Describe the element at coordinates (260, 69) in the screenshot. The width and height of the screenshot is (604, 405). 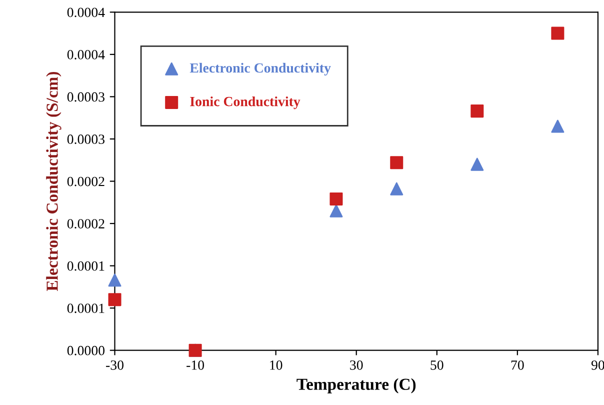
I see `legend-label: Electronic Conductivity` at that location.